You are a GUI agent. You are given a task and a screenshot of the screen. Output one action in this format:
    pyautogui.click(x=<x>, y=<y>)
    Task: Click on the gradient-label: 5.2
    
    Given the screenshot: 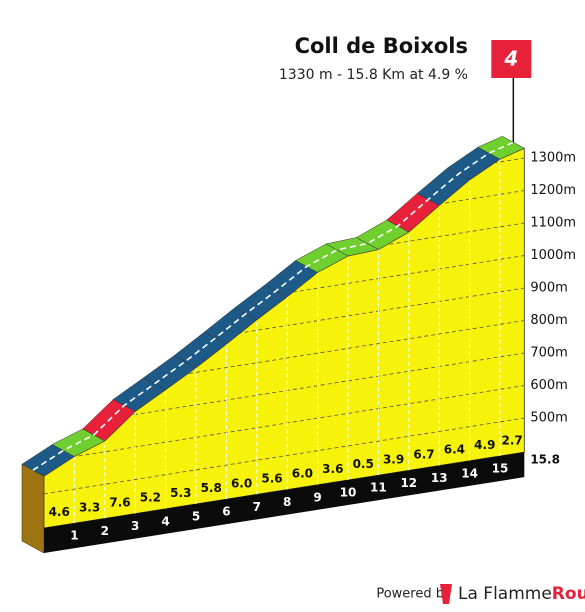 What is the action you would take?
    pyautogui.click(x=150, y=498)
    